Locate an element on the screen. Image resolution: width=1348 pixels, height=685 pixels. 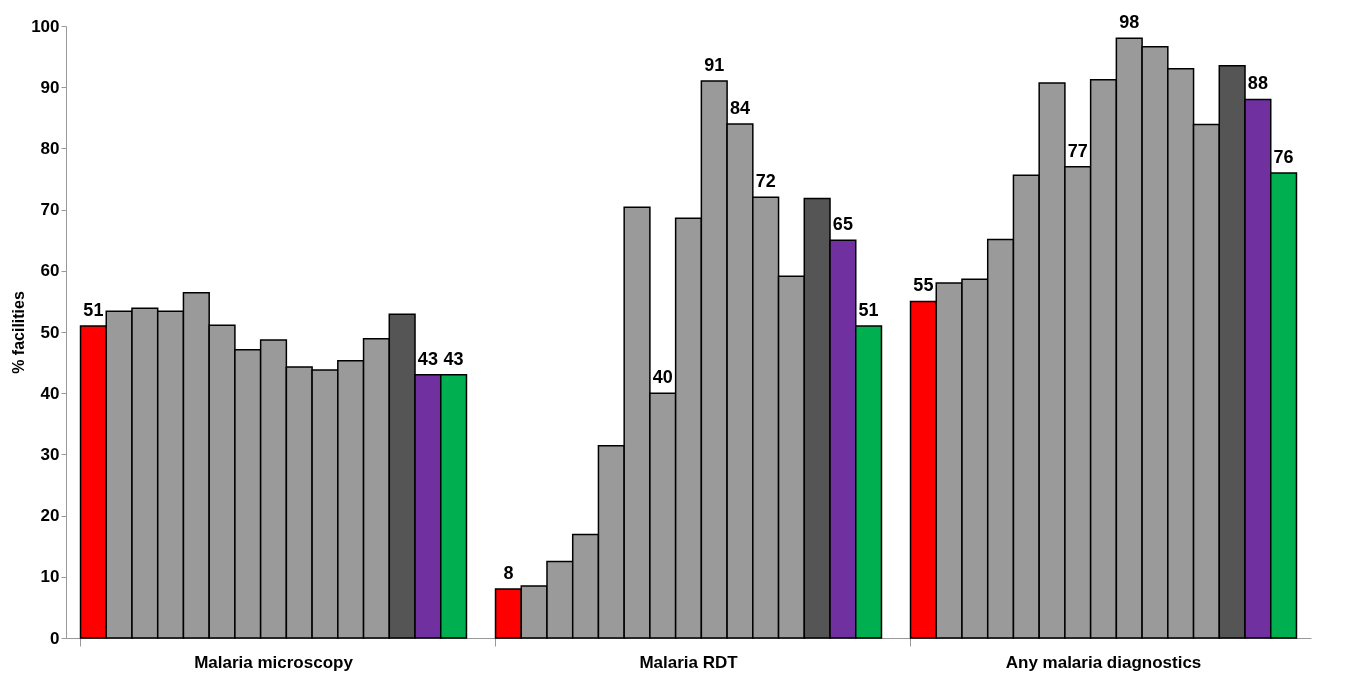
y-tick-label: 60 is located at coordinates (50, 271).